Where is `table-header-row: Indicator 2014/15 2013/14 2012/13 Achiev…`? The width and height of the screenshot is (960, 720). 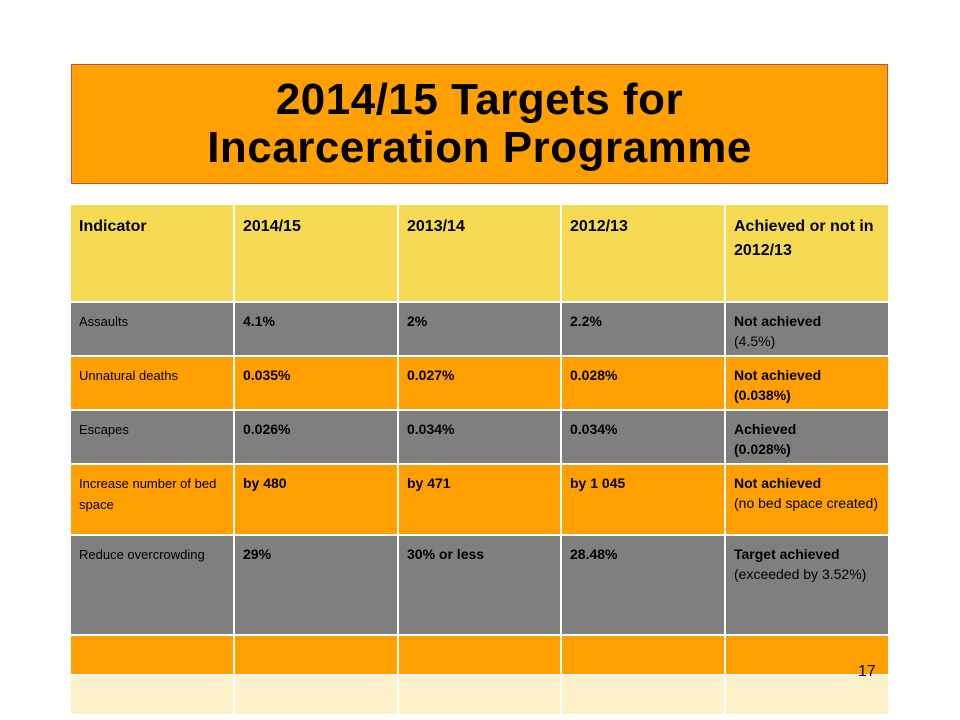 table-header-row: Indicator 2014/15 2013/14 2012/13 Achiev… is located at coordinates (479, 254).